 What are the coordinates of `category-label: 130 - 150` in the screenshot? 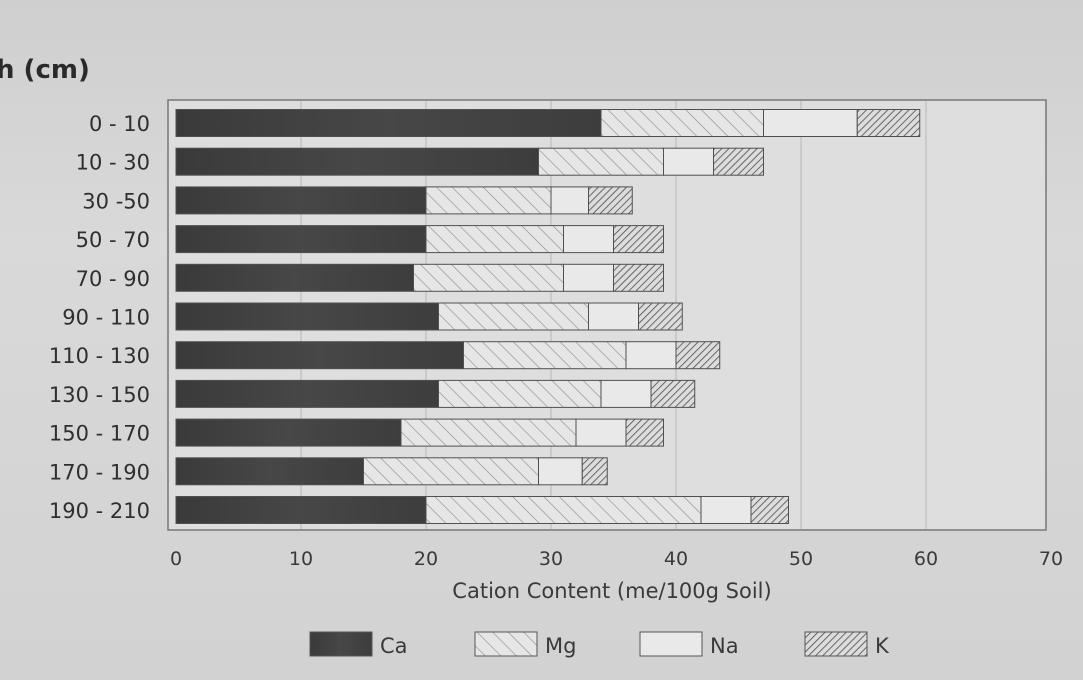 It's located at (99, 395).